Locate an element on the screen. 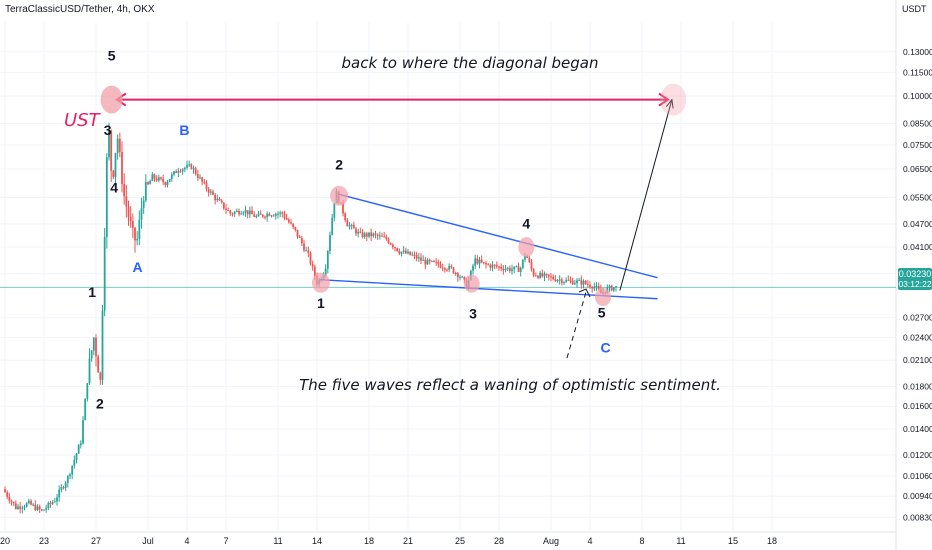 This screenshot has width=932, height=550. y-tick-label: 0.00830 is located at coordinates (917, 517).